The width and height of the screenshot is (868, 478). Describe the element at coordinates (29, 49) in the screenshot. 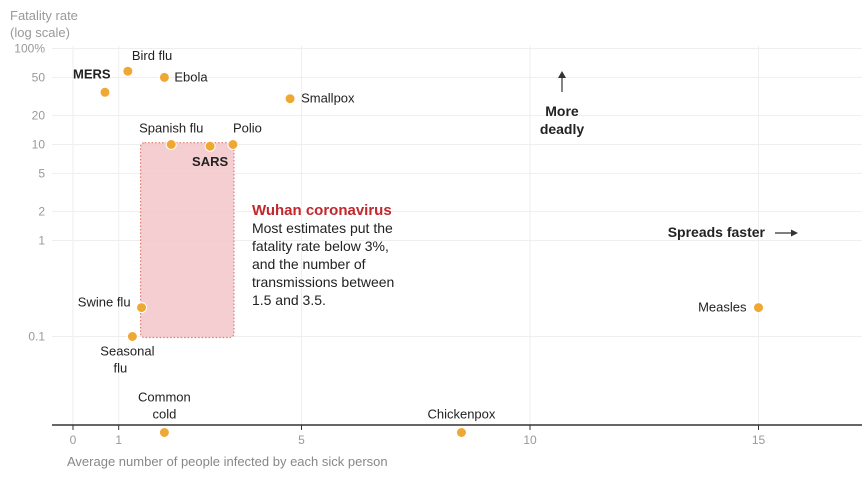

I see `y-tick-label: 100%` at that location.